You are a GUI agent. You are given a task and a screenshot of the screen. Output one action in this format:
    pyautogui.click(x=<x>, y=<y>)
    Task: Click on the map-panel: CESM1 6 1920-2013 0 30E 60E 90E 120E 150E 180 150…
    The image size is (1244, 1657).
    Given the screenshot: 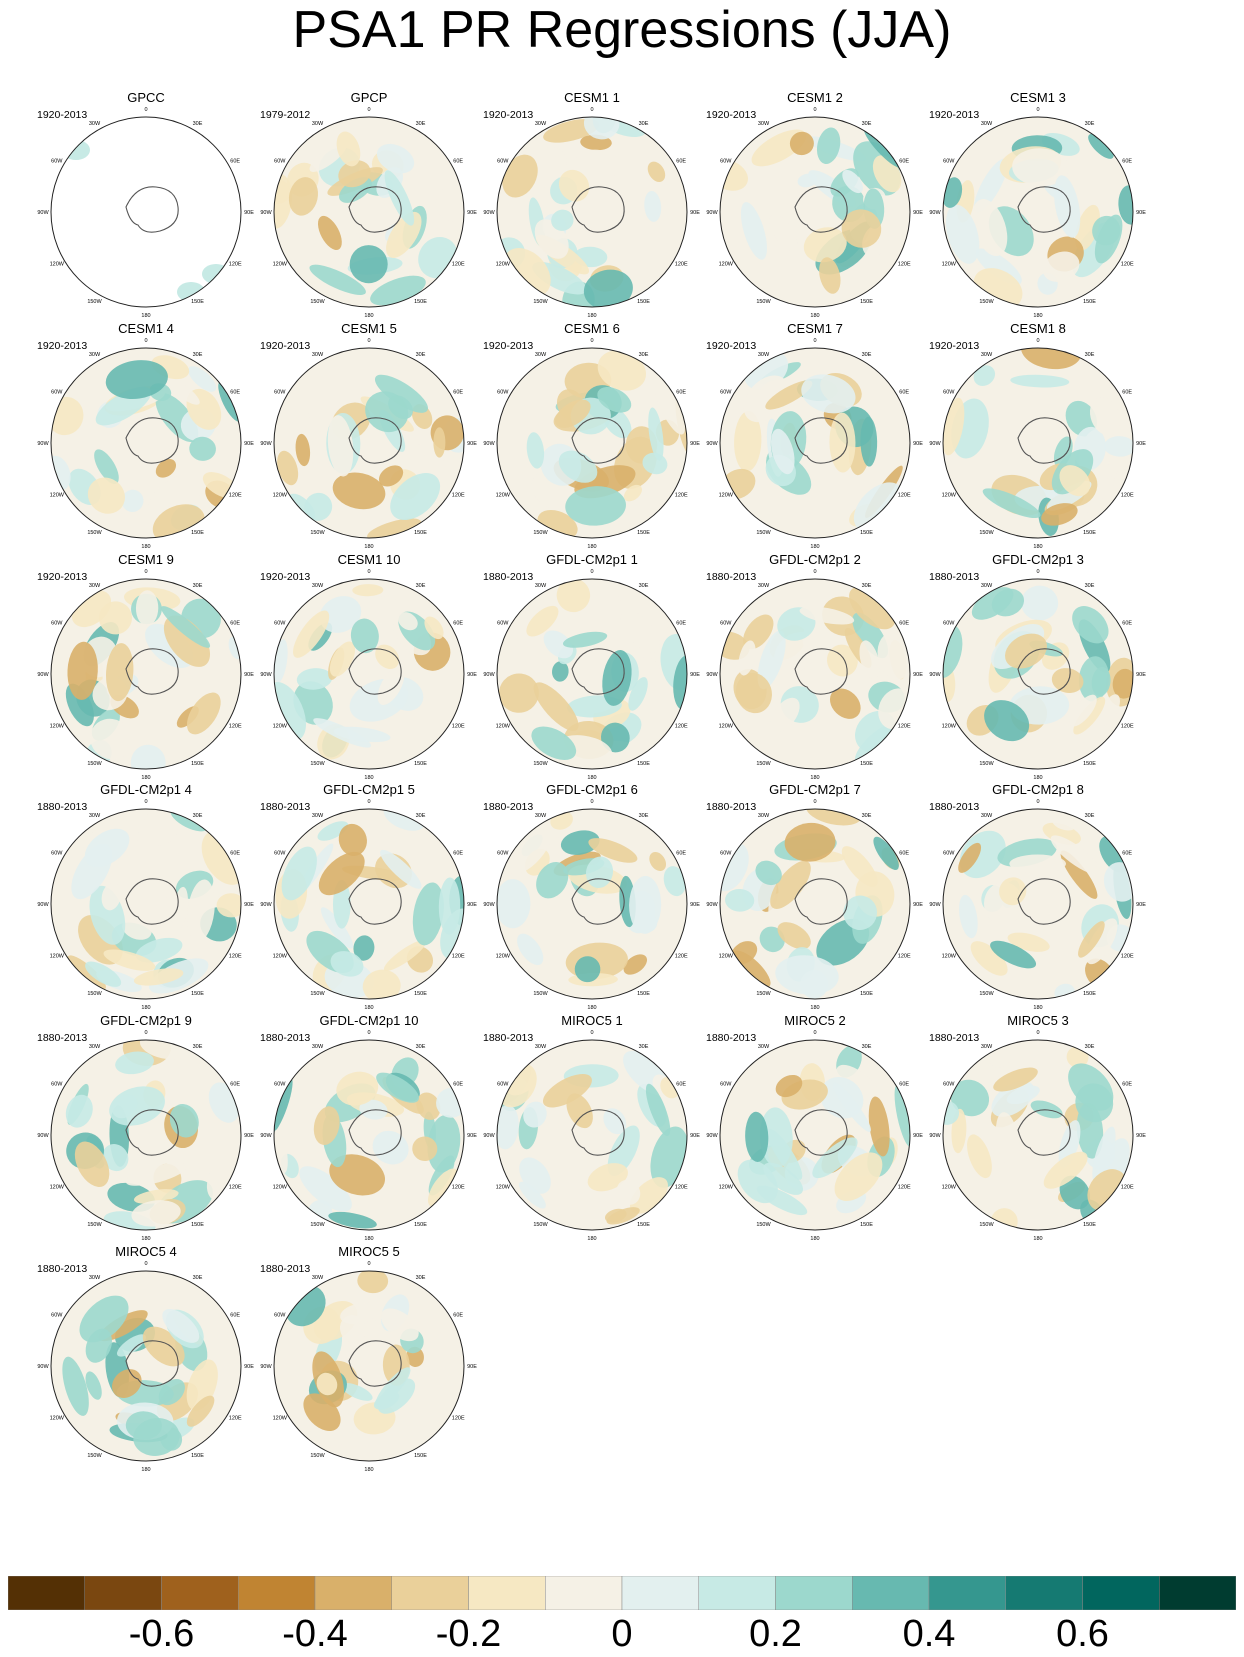 What is the action you would take?
    pyautogui.click(x=592, y=439)
    